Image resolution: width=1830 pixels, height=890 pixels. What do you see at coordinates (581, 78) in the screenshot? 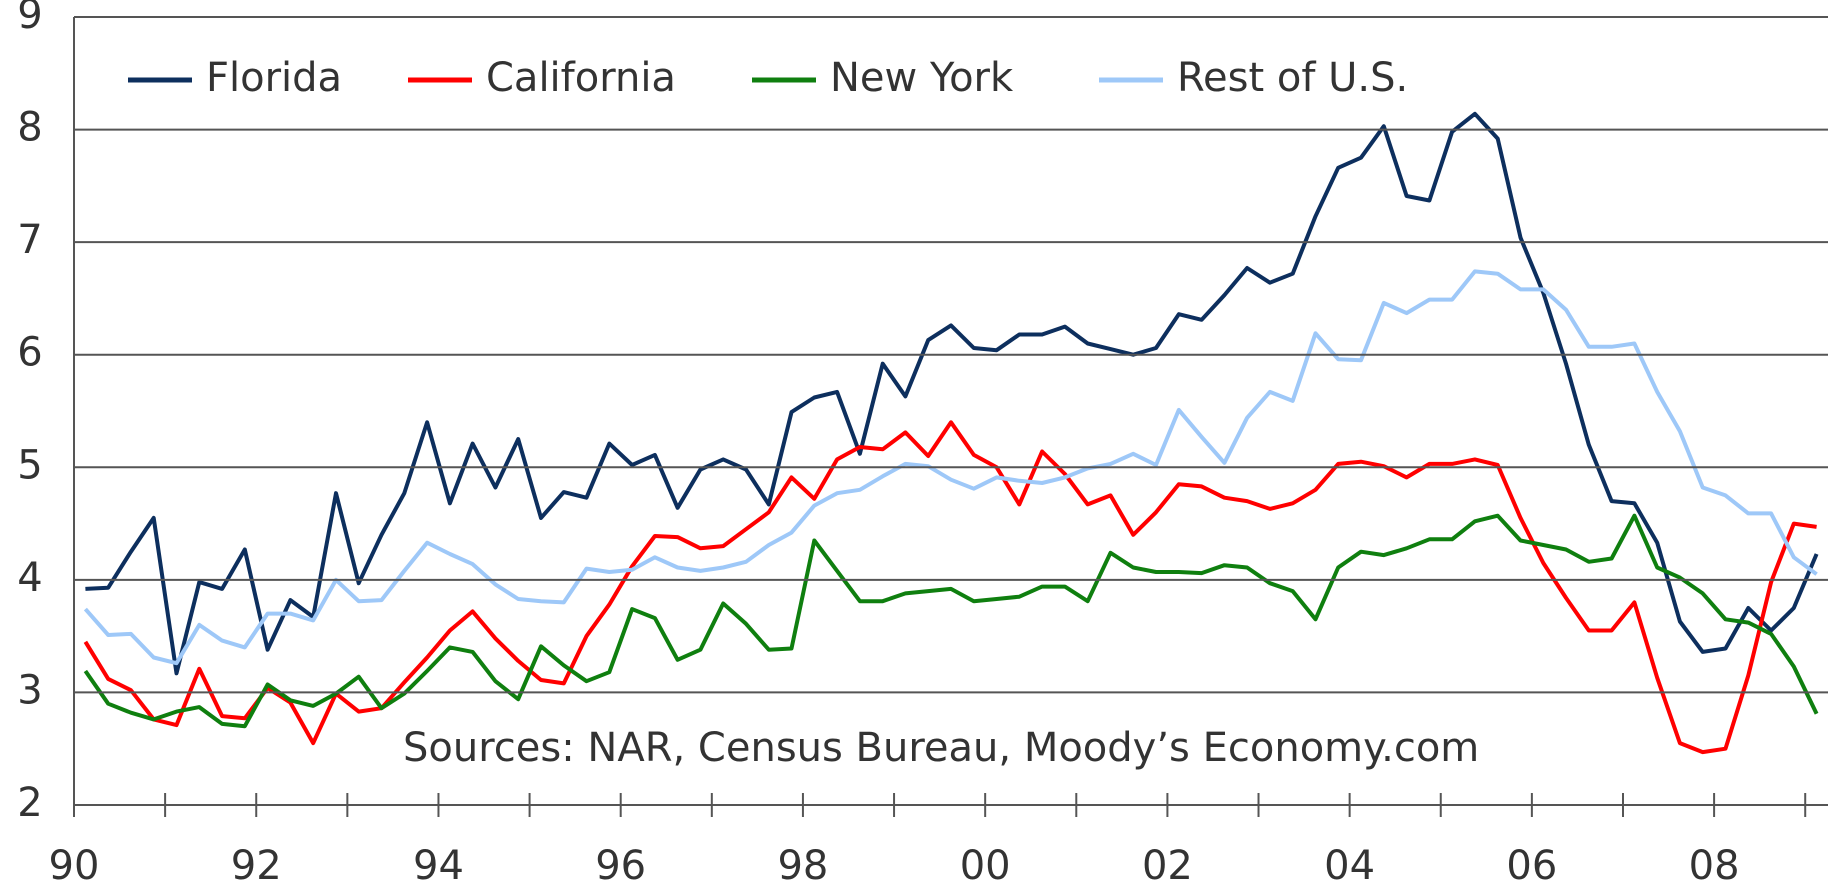
I see `legend-label: California` at bounding box center [581, 78].